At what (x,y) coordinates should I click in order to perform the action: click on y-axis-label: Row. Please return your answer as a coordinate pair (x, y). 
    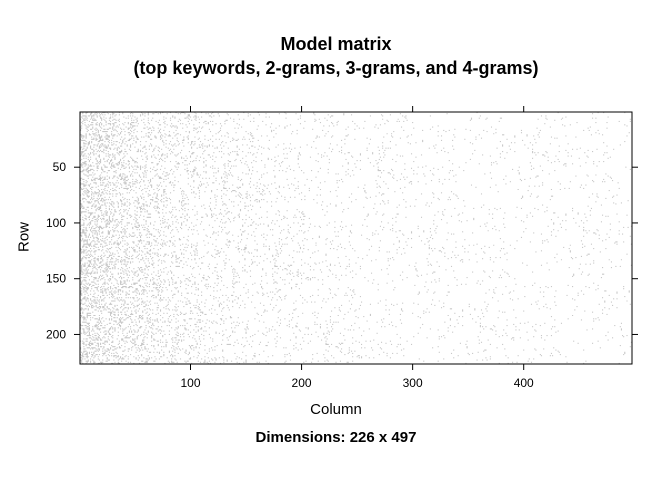
    Looking at the image, I should click on (24, 237).